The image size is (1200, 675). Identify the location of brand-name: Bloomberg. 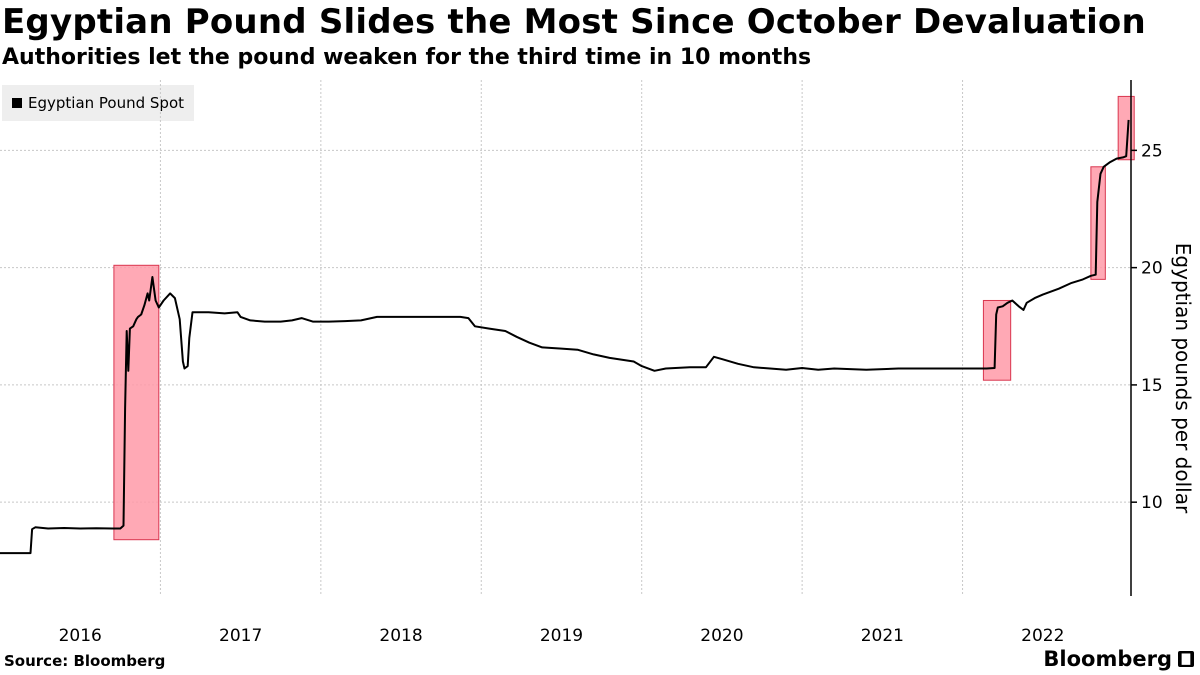
(1107, 659).